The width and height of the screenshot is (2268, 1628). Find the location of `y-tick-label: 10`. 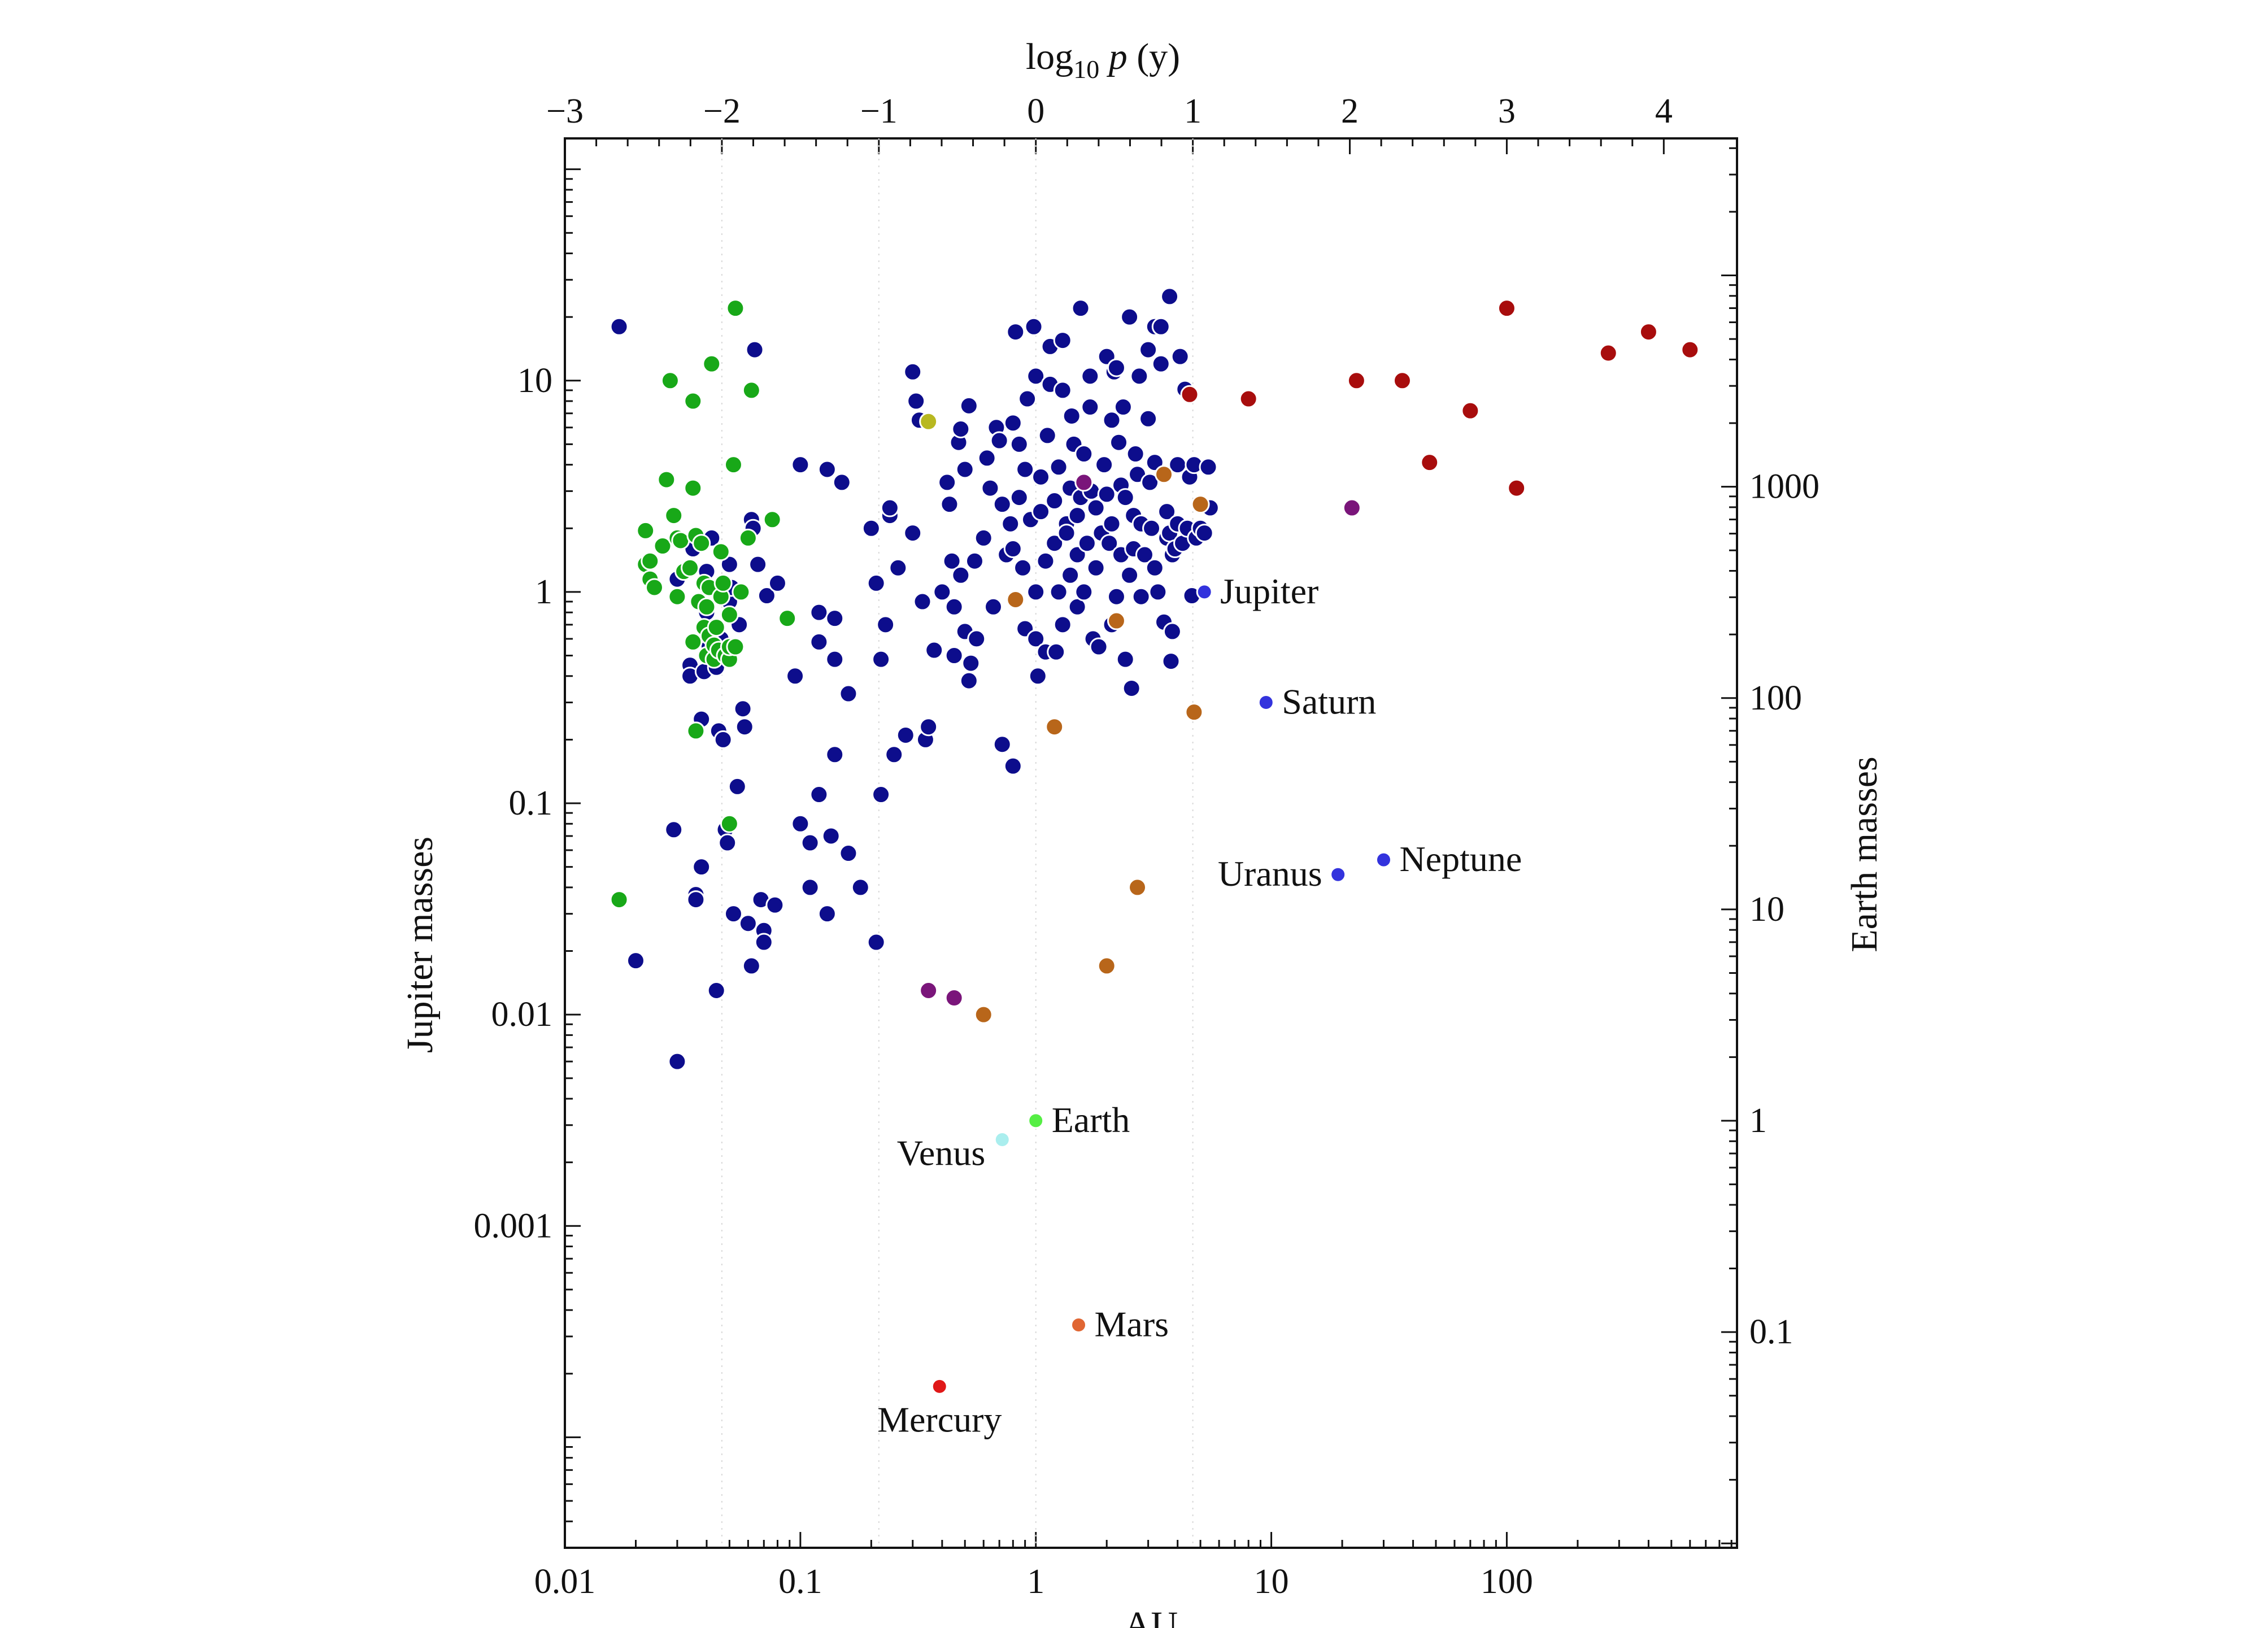

y-tick-label: 10 is located at coordinates (534, 381).